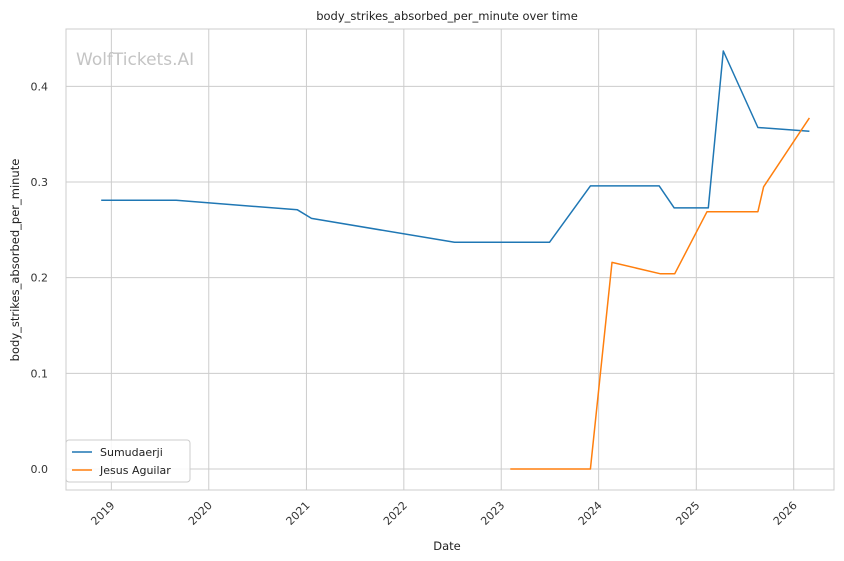 Image resolution: width=844 pixels, height=561 pixels. Describe the element at coordinates (40, 469) in the screenshot. I see `y-tick-label: 0.0` at that location.